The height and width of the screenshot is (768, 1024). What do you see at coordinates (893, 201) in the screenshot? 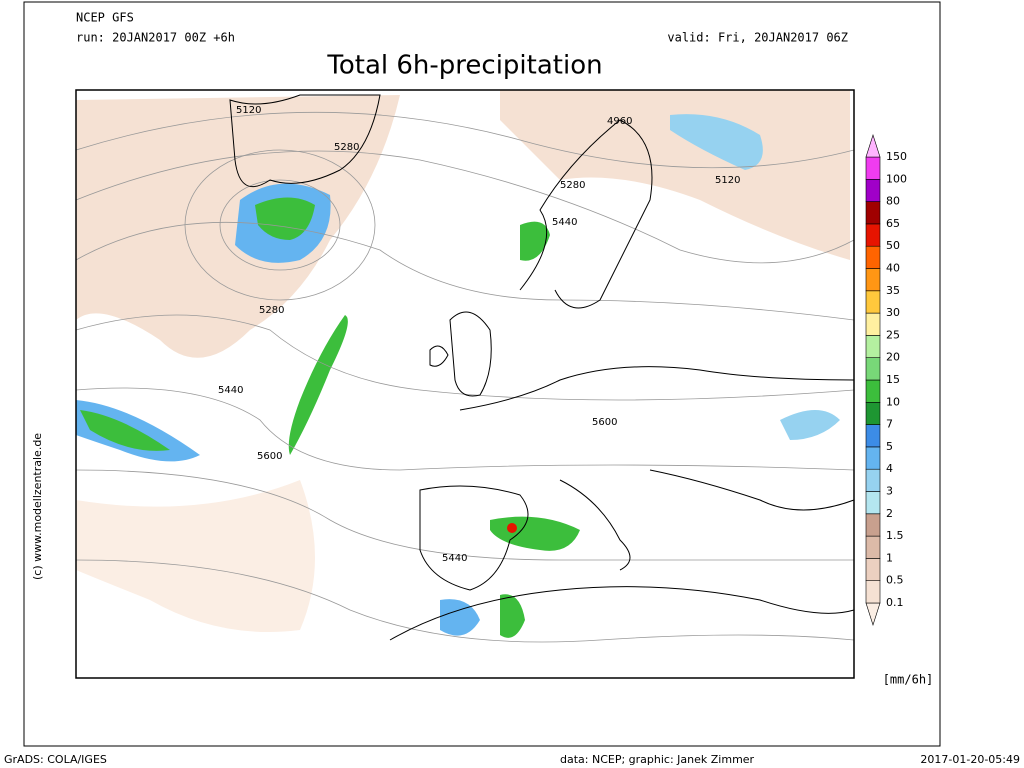
I see `legend-label: 80` at bounding box center [893, 201].